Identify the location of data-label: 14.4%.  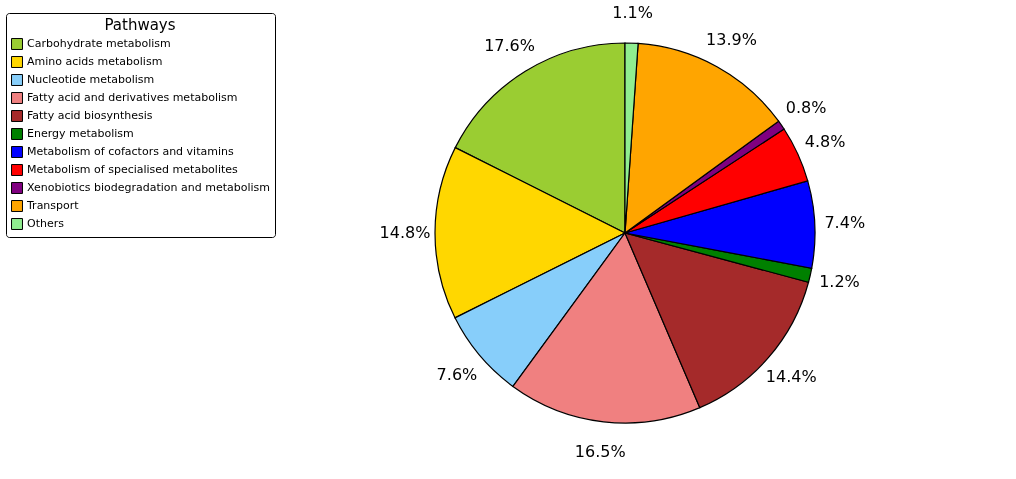
(791, 377).